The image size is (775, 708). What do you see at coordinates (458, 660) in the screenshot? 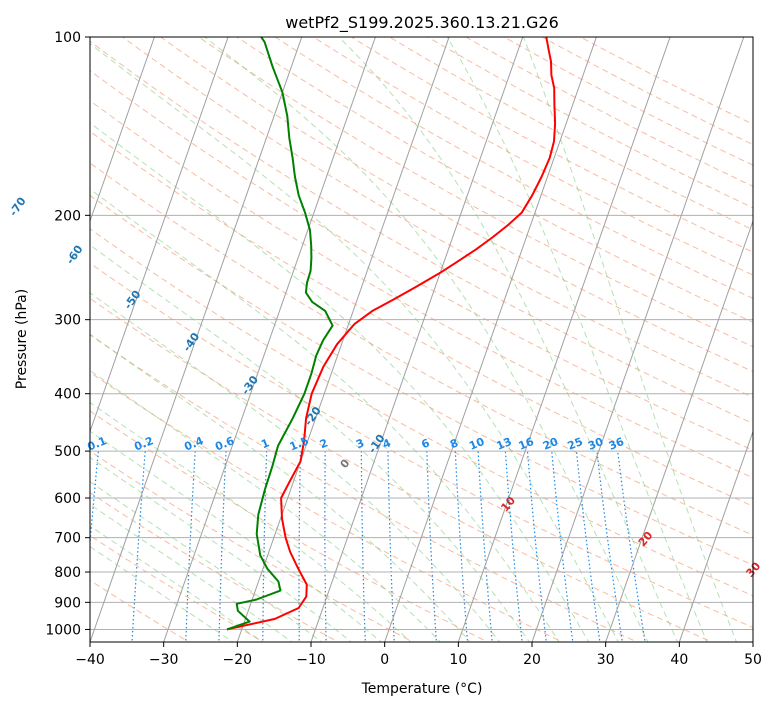
I see `x-tick-label: 10` at bounding box center [458, 660].